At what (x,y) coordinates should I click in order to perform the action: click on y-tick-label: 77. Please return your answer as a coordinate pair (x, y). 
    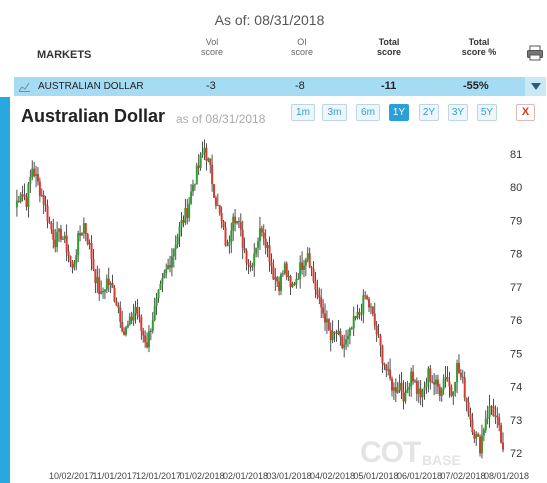
    Looking at the image, I should click on (516, 288).